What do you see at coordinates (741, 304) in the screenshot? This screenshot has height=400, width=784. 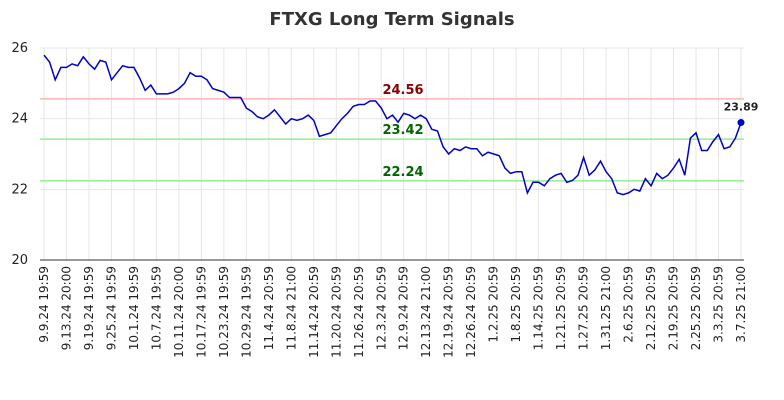 I see `x-tick-label: 3.7.25 21:00` at bounding box center [741, 304].